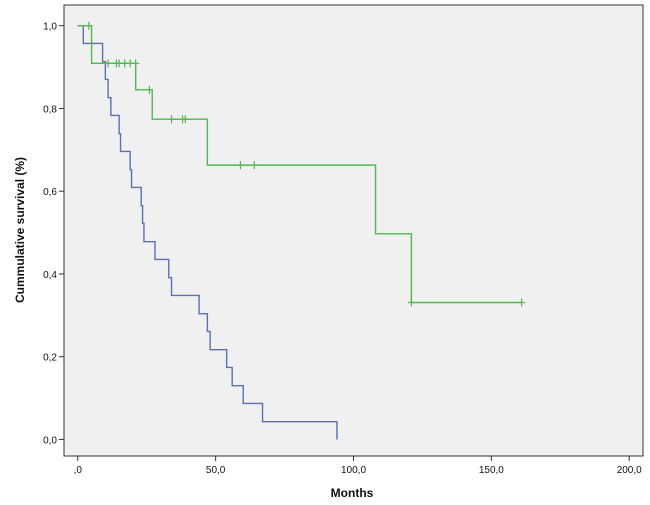  Describe the element at coordinates (50, 275) in the screenshot. I see `y-tick-label: 0,4` at that location.